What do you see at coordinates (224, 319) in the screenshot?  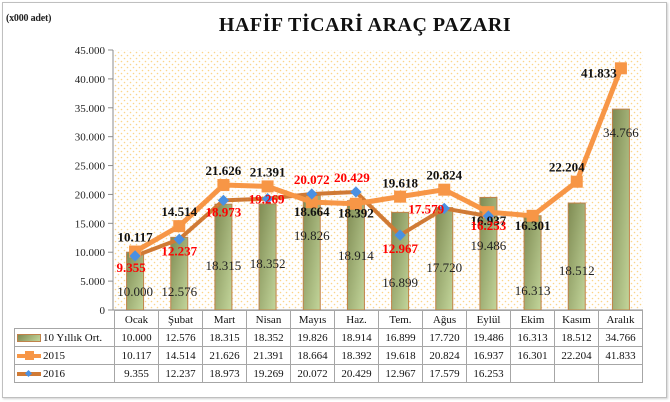 I see `table-header-cell: Mart` at bounding box center [224, 319].